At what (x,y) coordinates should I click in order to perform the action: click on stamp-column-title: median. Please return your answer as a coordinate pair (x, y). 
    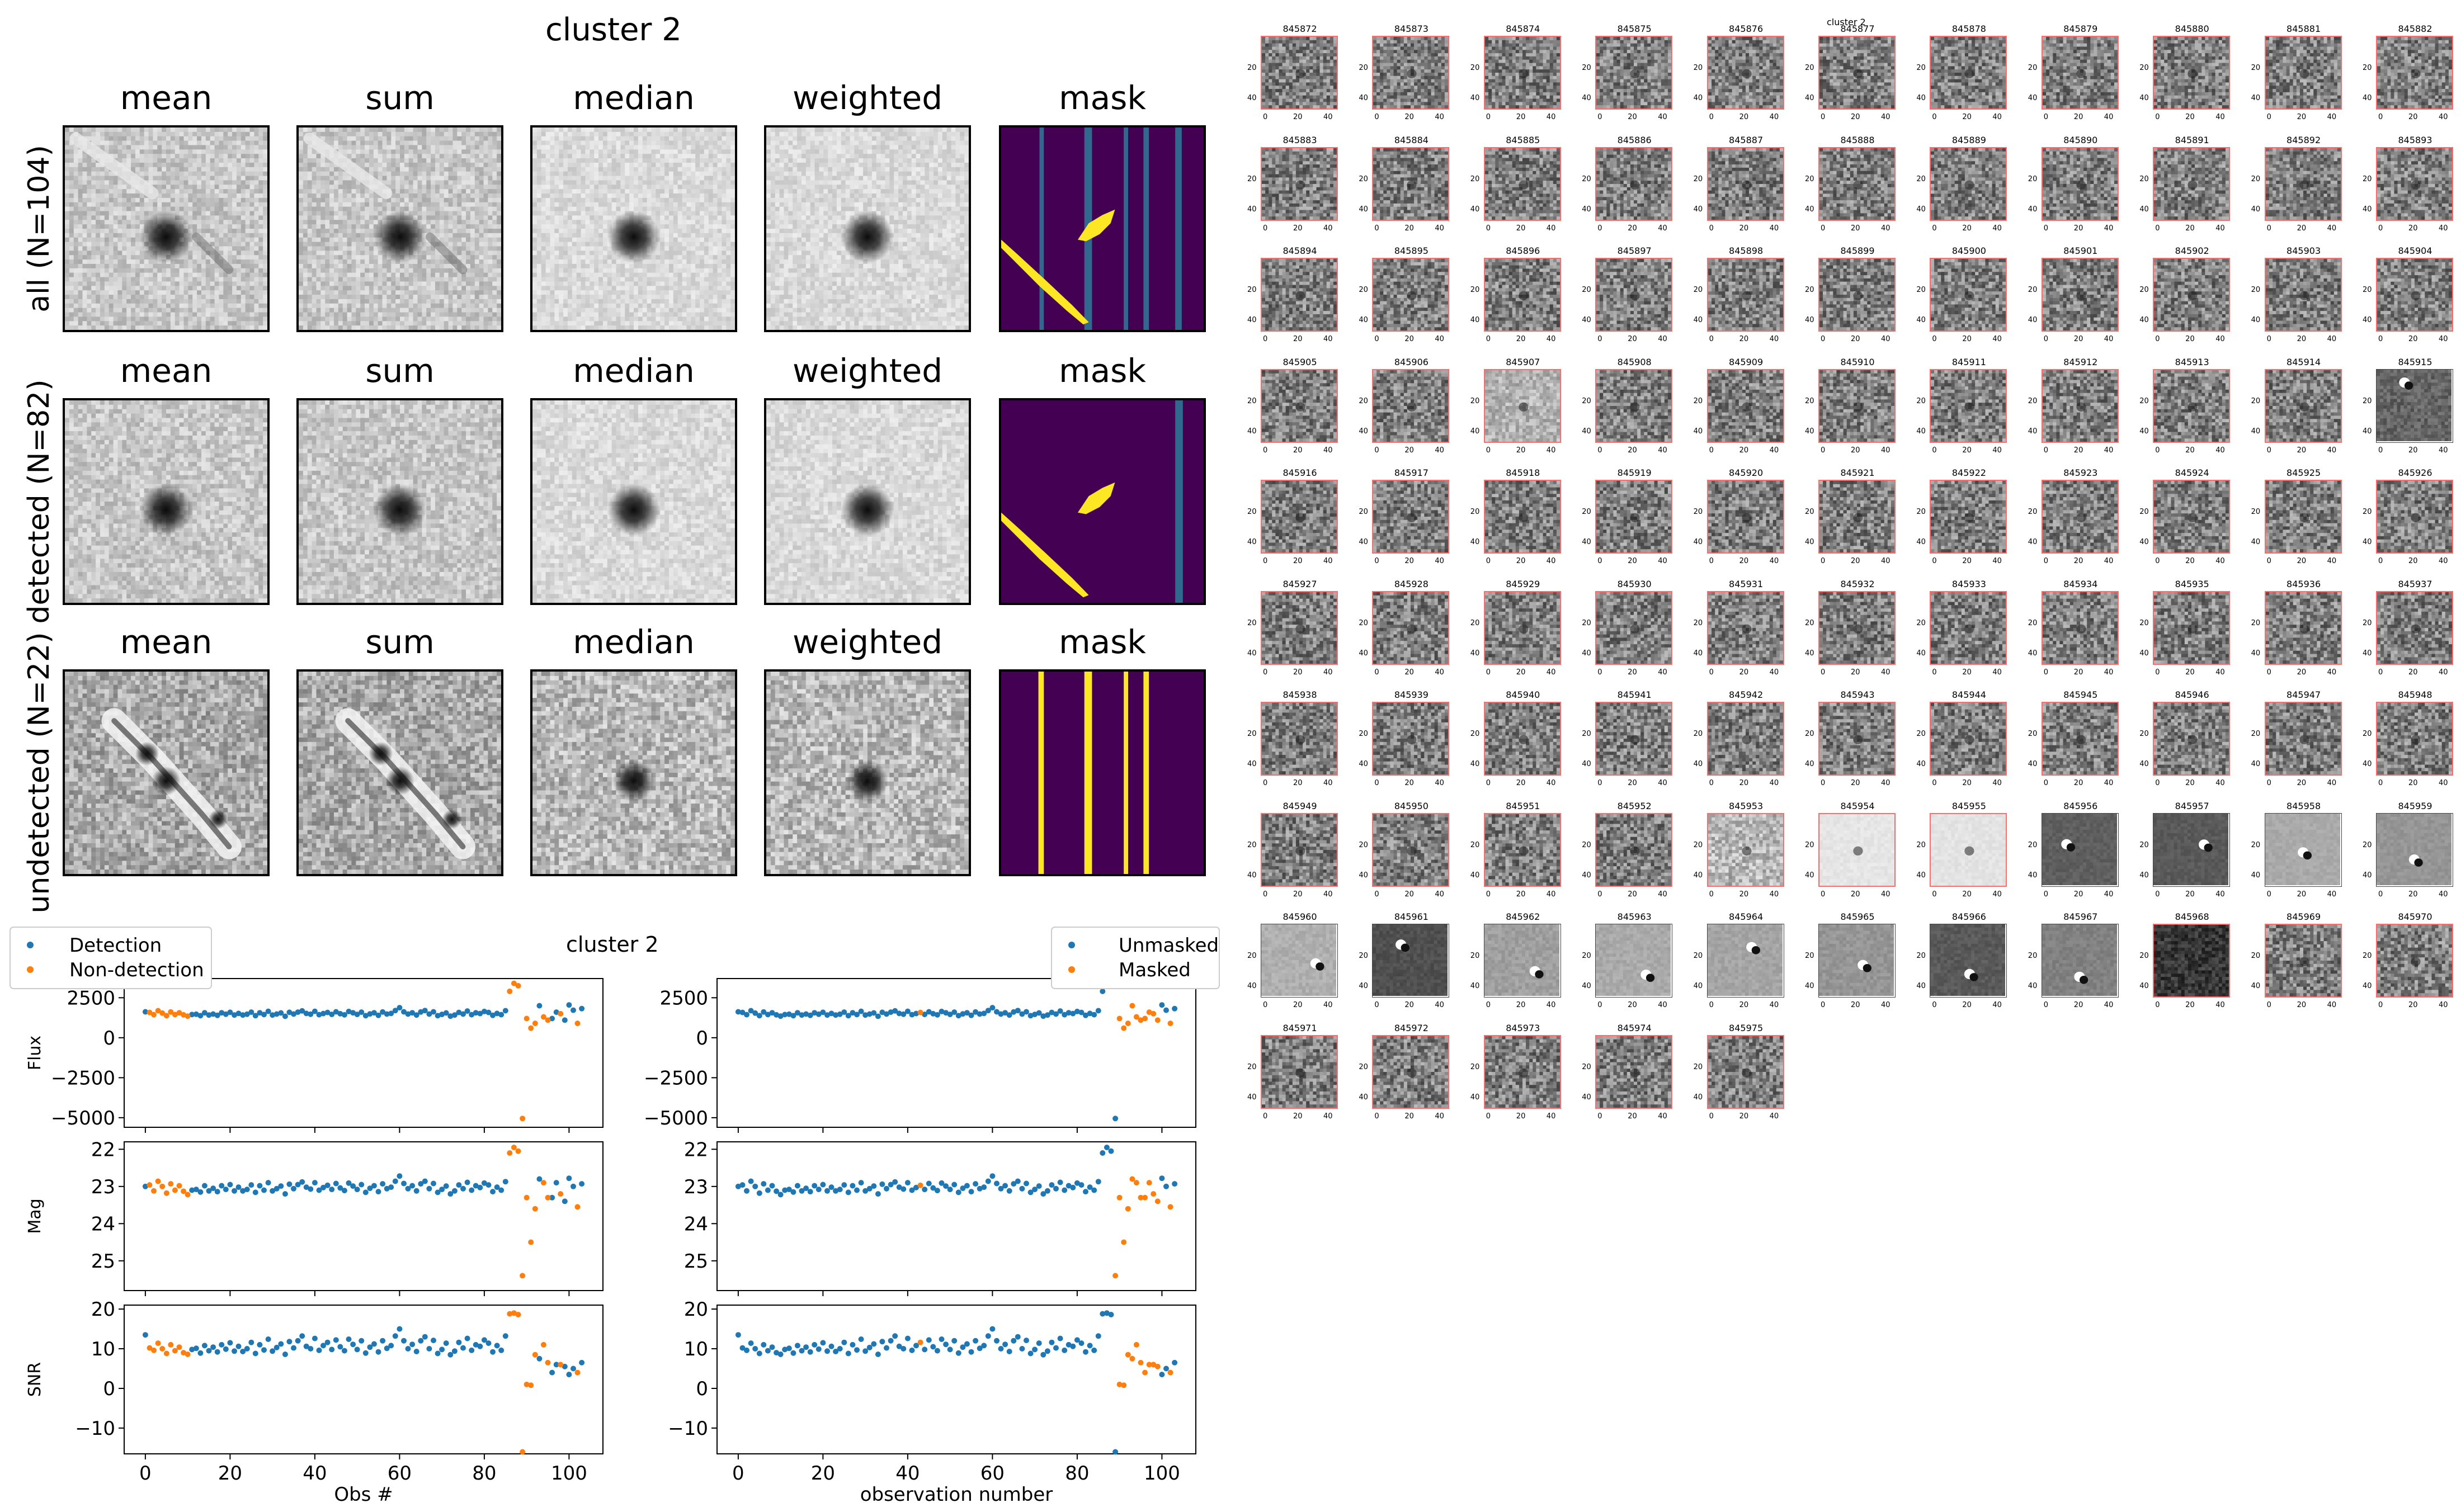
    Looking at the image, I should click on (633, 642).